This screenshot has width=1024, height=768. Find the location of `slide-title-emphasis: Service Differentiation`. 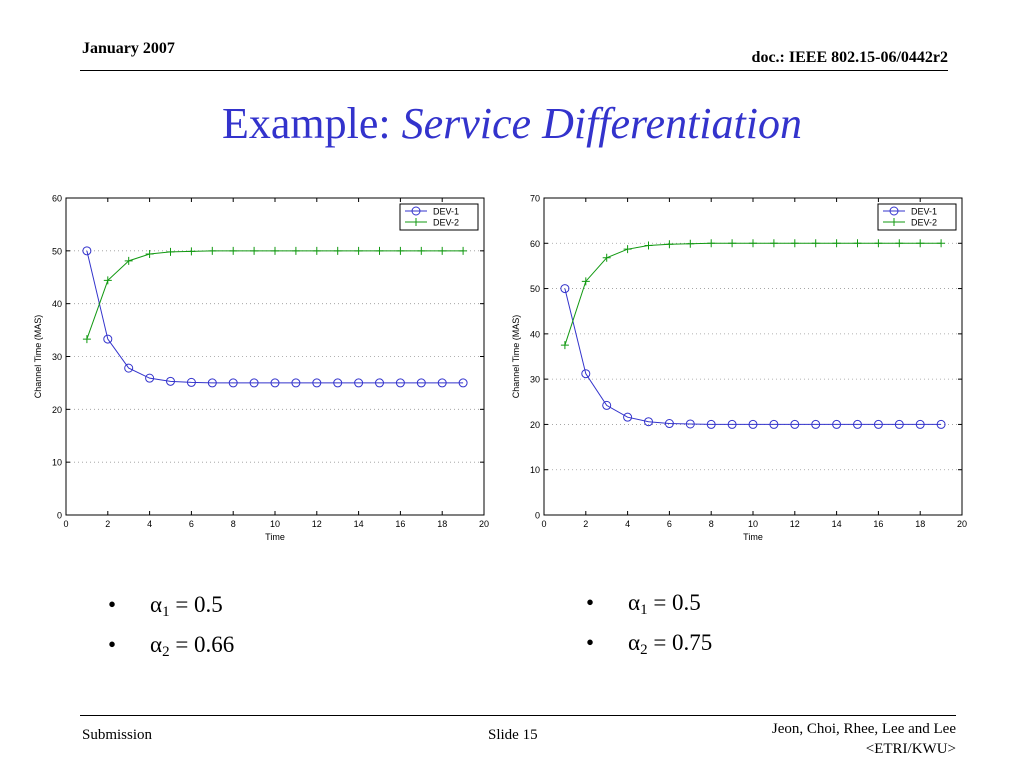

slide-title-emphasis: Service Differentiation is located at coordinates (601, 123).